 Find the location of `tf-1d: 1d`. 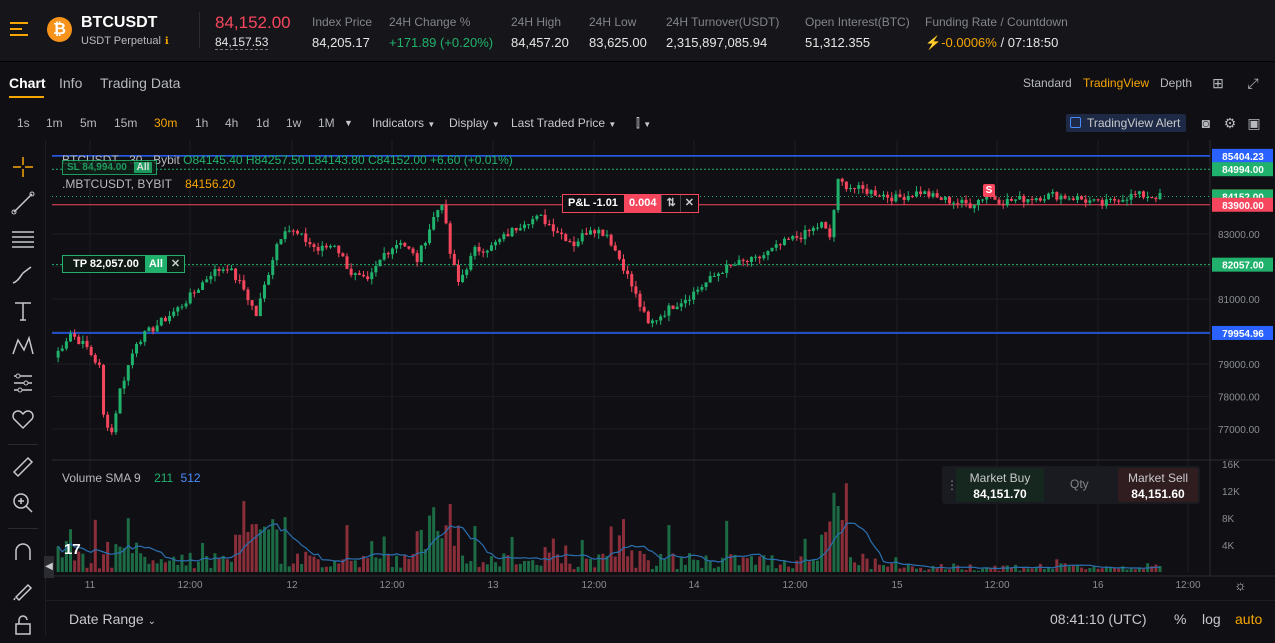

tf-1d: 1d is located at coordinates (263, 123).